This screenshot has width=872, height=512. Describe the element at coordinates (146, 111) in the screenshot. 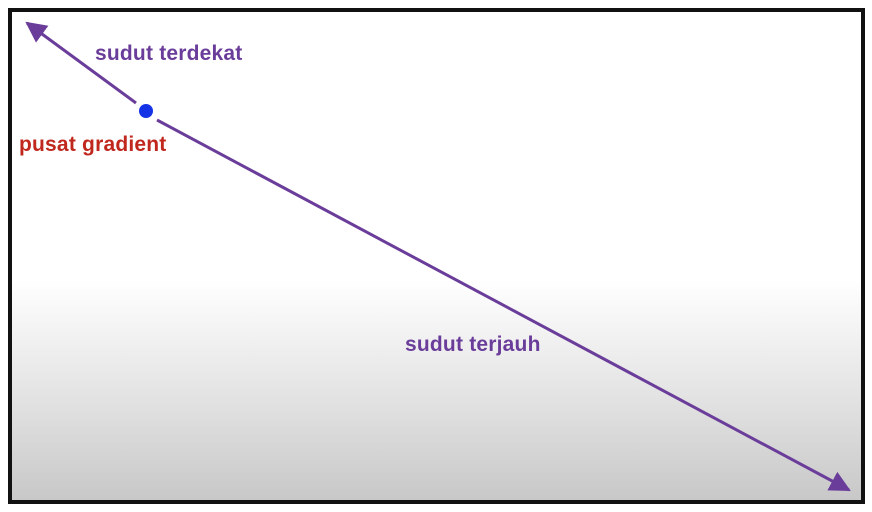

I see `gradient-center-dot` at that location.